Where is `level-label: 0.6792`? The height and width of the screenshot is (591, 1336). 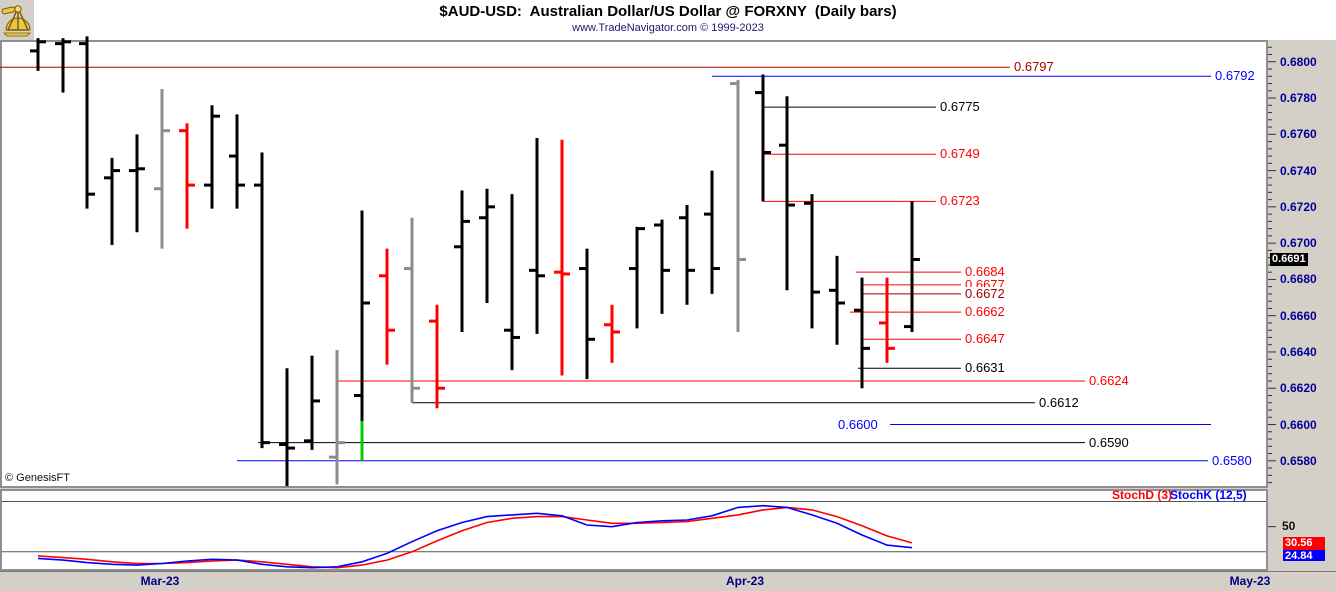
level-label: 0.6792 is located at coordinates (1235, 76).